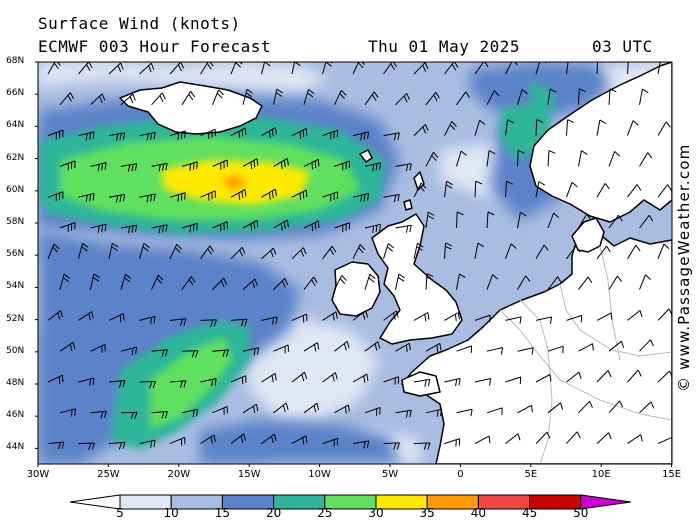 The image size is (700, 525). What do you see at coordinates (155, 46) in the screenshot?
I see `forecast-model: ECMWF 003 Hour Forecast` at bounding box center [155, 46].